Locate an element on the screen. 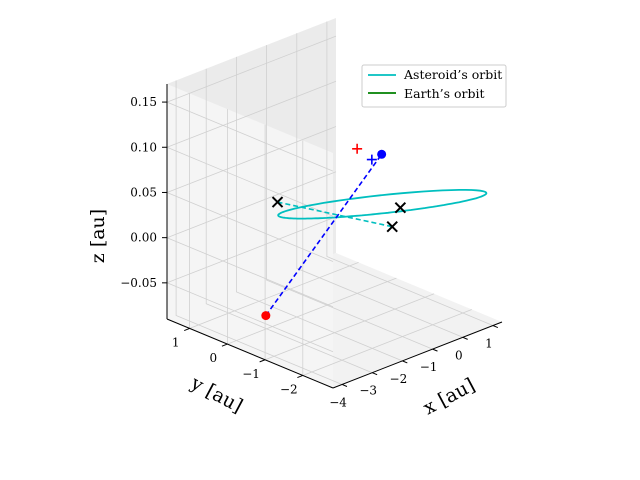  sun-plus is located at coordinates (357, 148).